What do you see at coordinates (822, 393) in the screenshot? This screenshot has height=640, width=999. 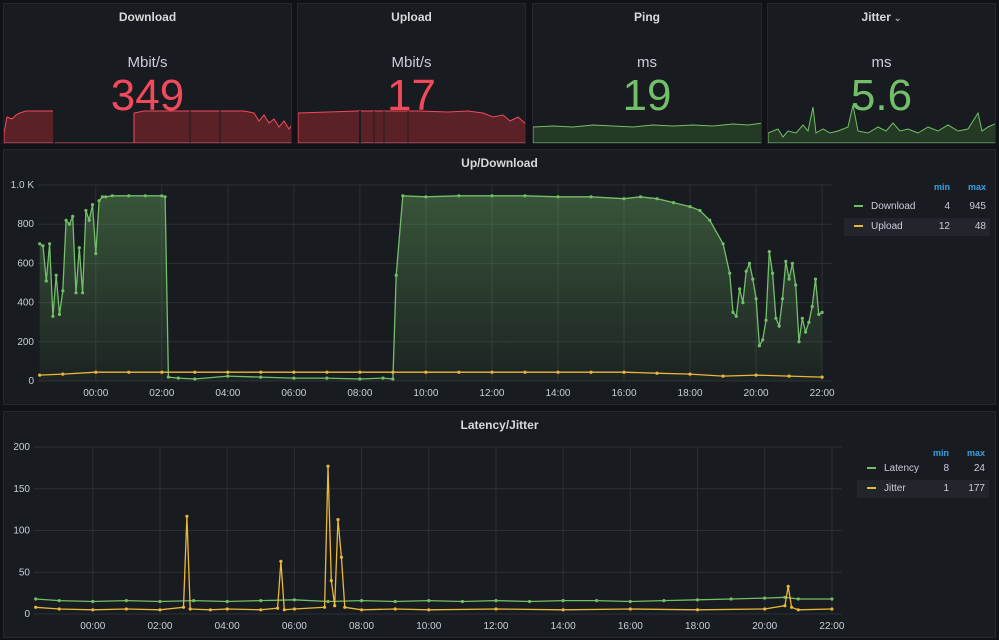 I see `x-tick-label: 22:00` at bounding box center [822, 393].